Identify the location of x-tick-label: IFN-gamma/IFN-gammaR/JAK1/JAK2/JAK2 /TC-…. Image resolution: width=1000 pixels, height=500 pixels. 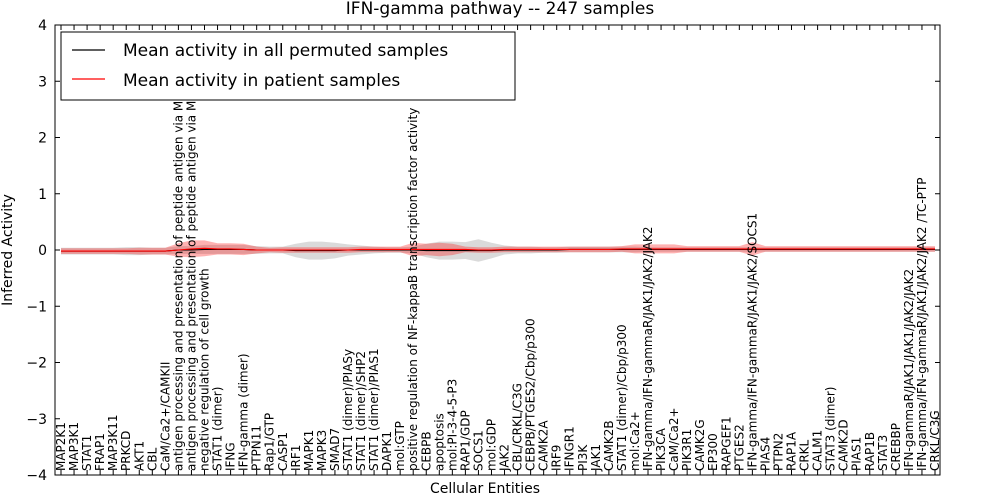
(922, 325).